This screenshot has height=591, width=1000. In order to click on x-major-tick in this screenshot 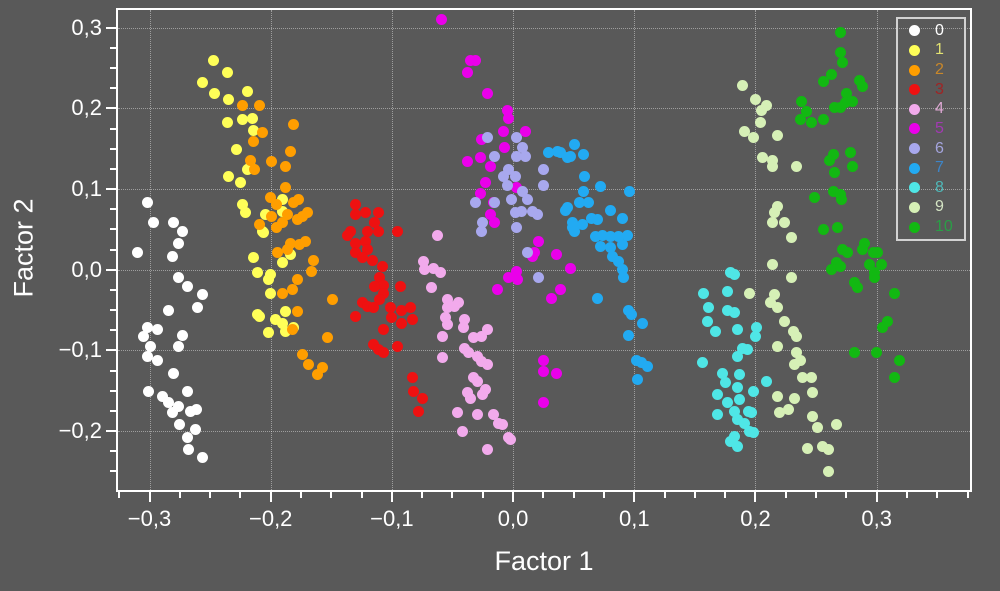, I will do `click(876, 497)`.